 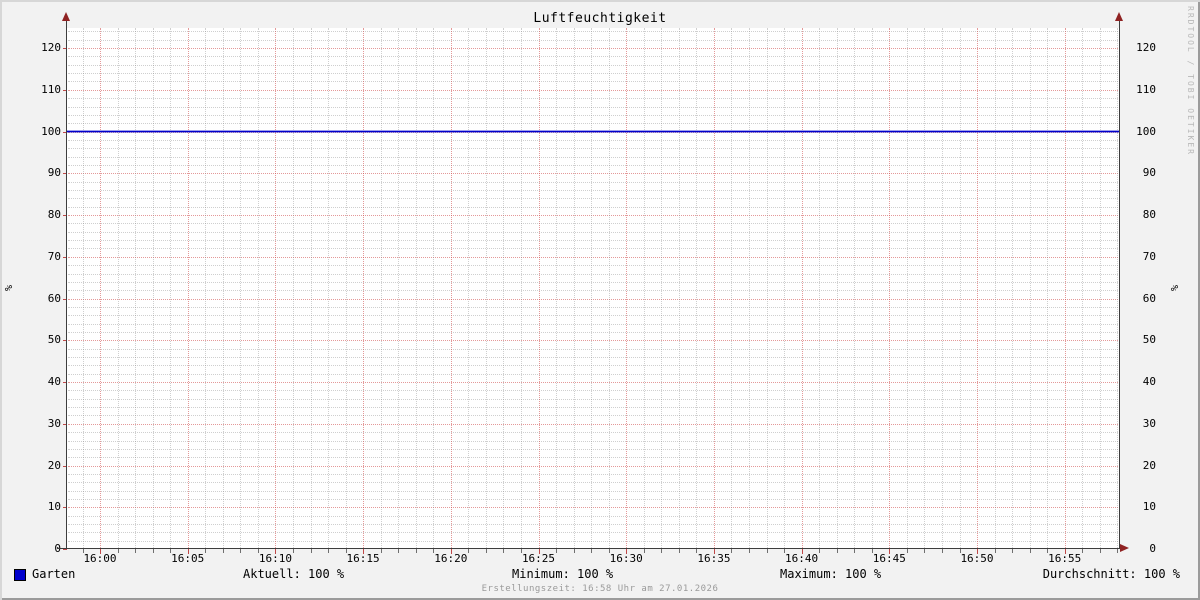 What do you see at coordinates (1149, 465) in the screenshot?
I see `y-tick-label-right: 20` at bounding box center [1149, 465].